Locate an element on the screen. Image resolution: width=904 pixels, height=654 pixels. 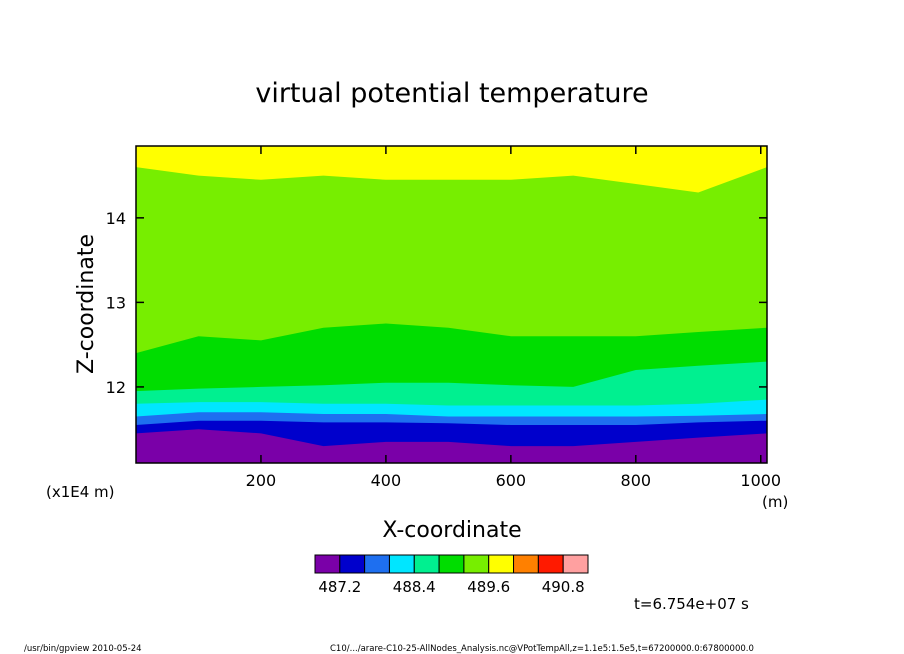
y-tick-label: 14 is located at coordinates (116, 218).